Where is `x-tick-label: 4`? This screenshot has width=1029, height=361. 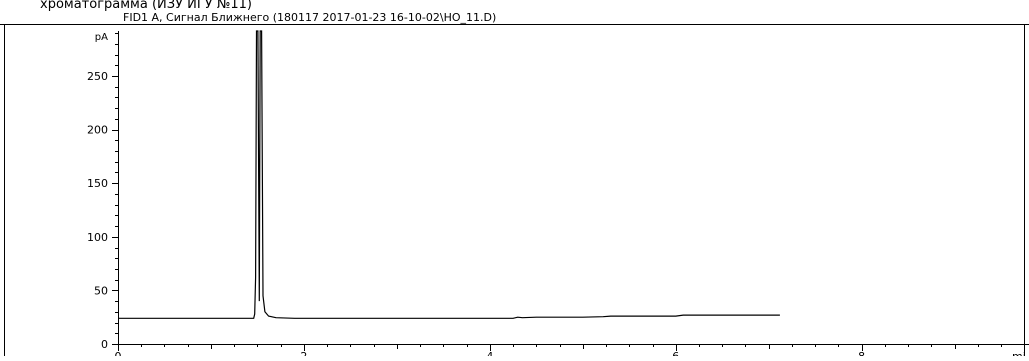 x-tick-label: 4 is located at coordinates (489, 353).